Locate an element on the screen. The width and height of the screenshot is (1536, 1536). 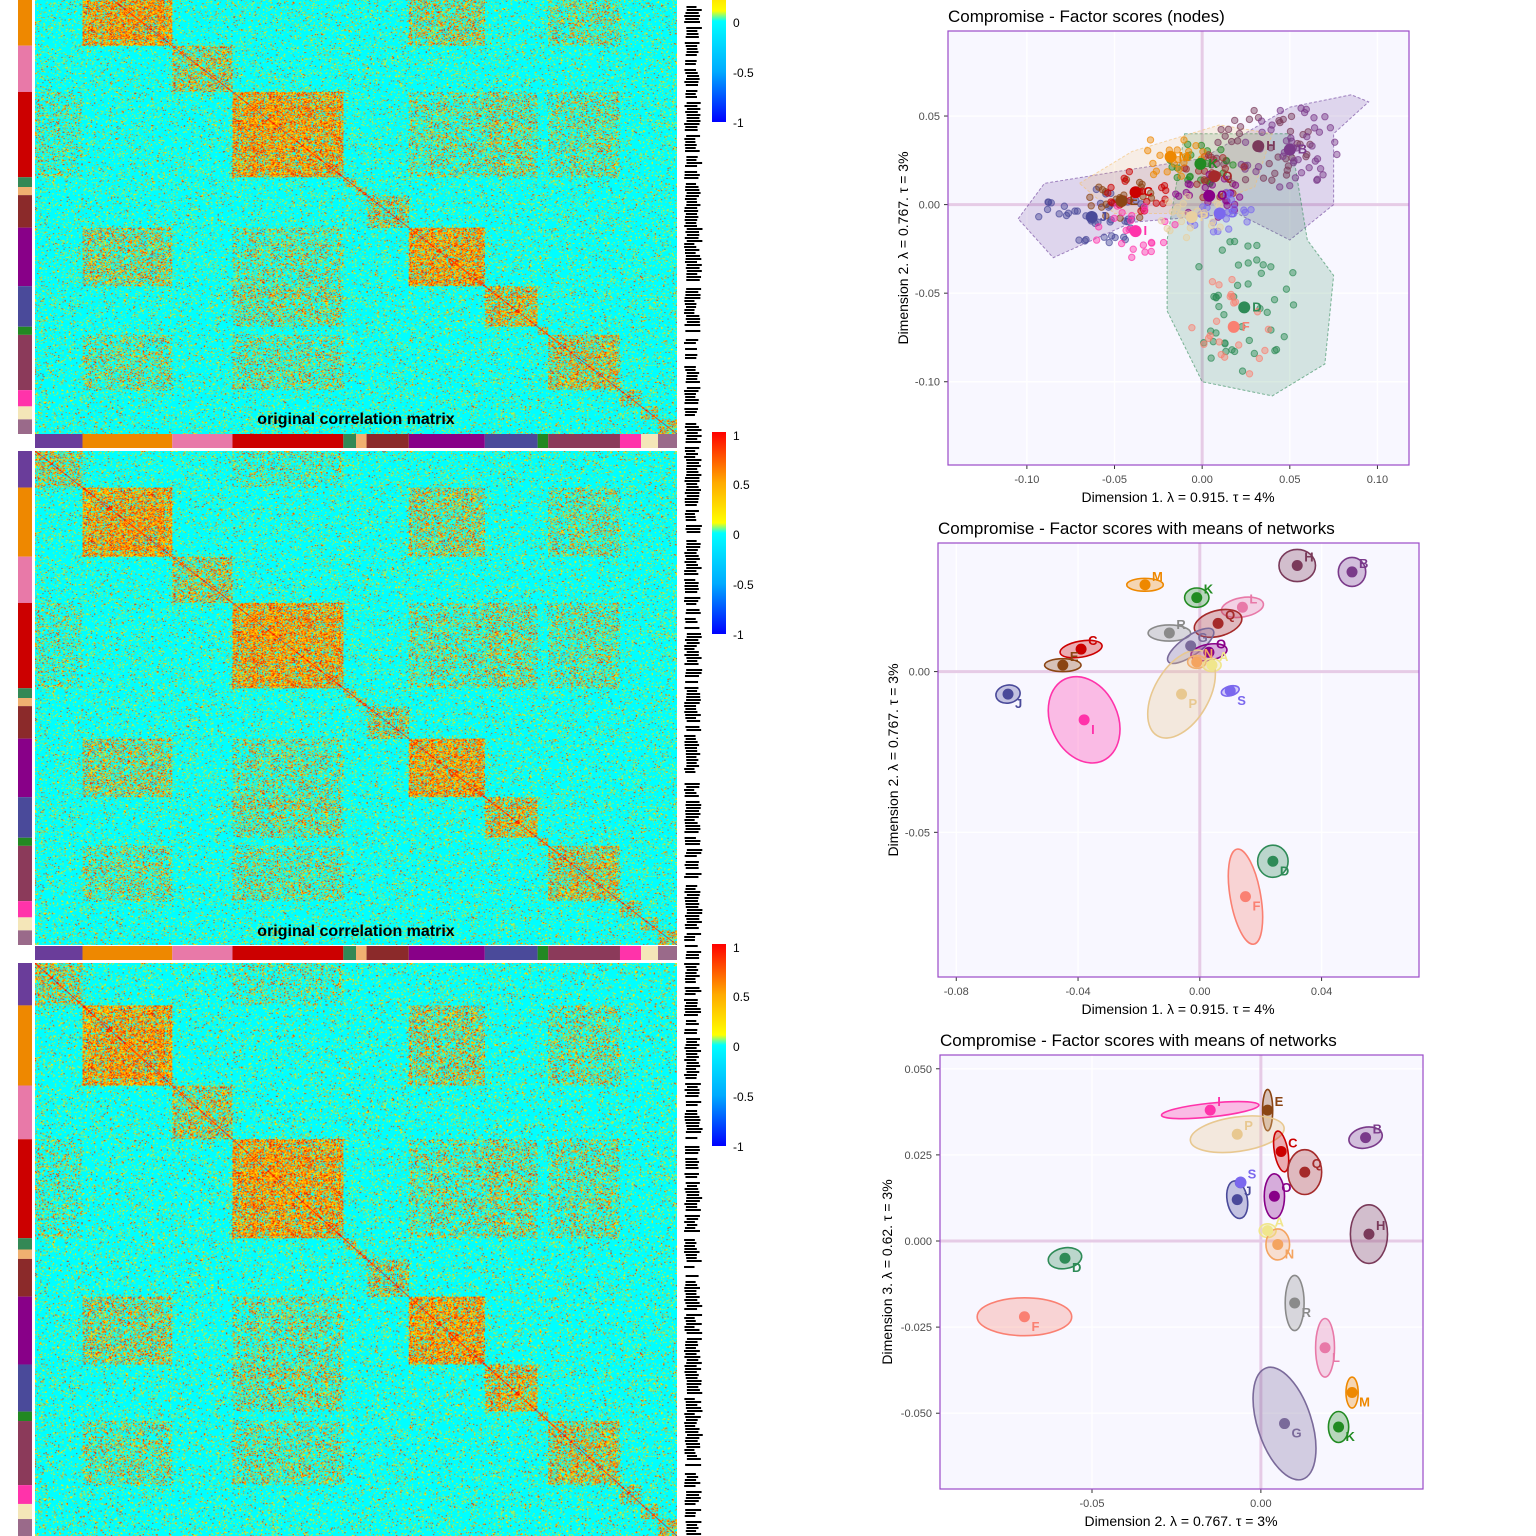
network-label: G is located at coordinates (1297, 1433).